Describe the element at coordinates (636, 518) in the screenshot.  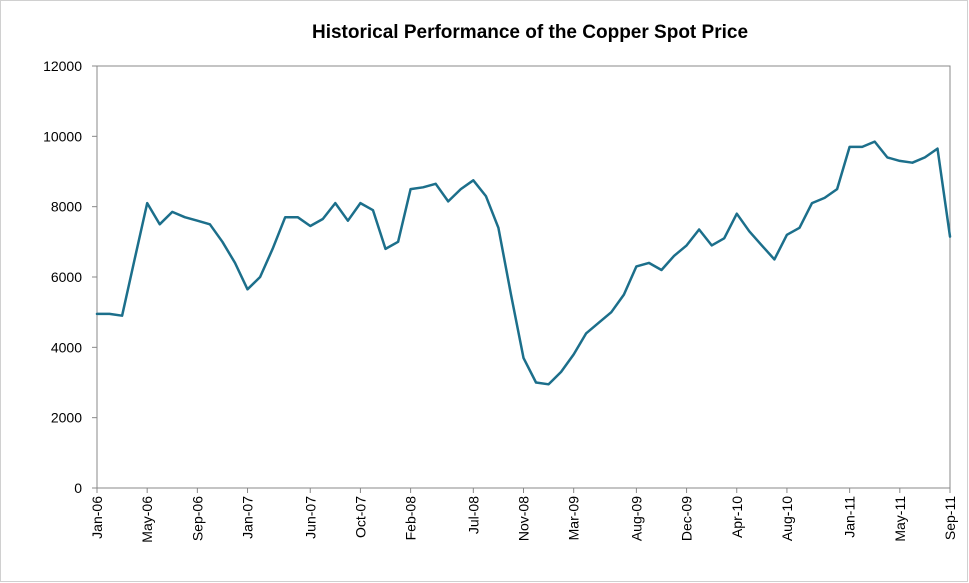
I see `x-tick-label: Aug-09` at that location.